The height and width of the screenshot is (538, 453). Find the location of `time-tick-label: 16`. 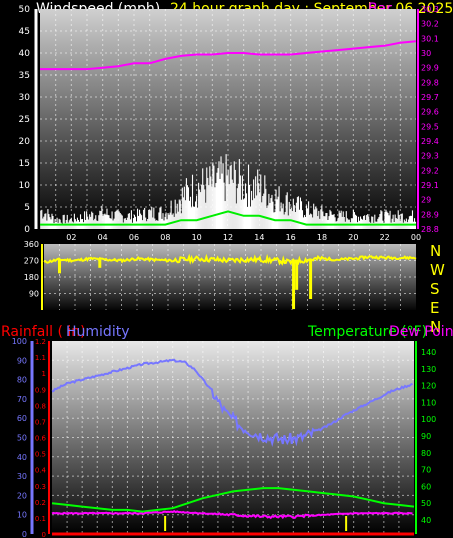

time-tick-label: 16 is located at coordinates (291, 237).